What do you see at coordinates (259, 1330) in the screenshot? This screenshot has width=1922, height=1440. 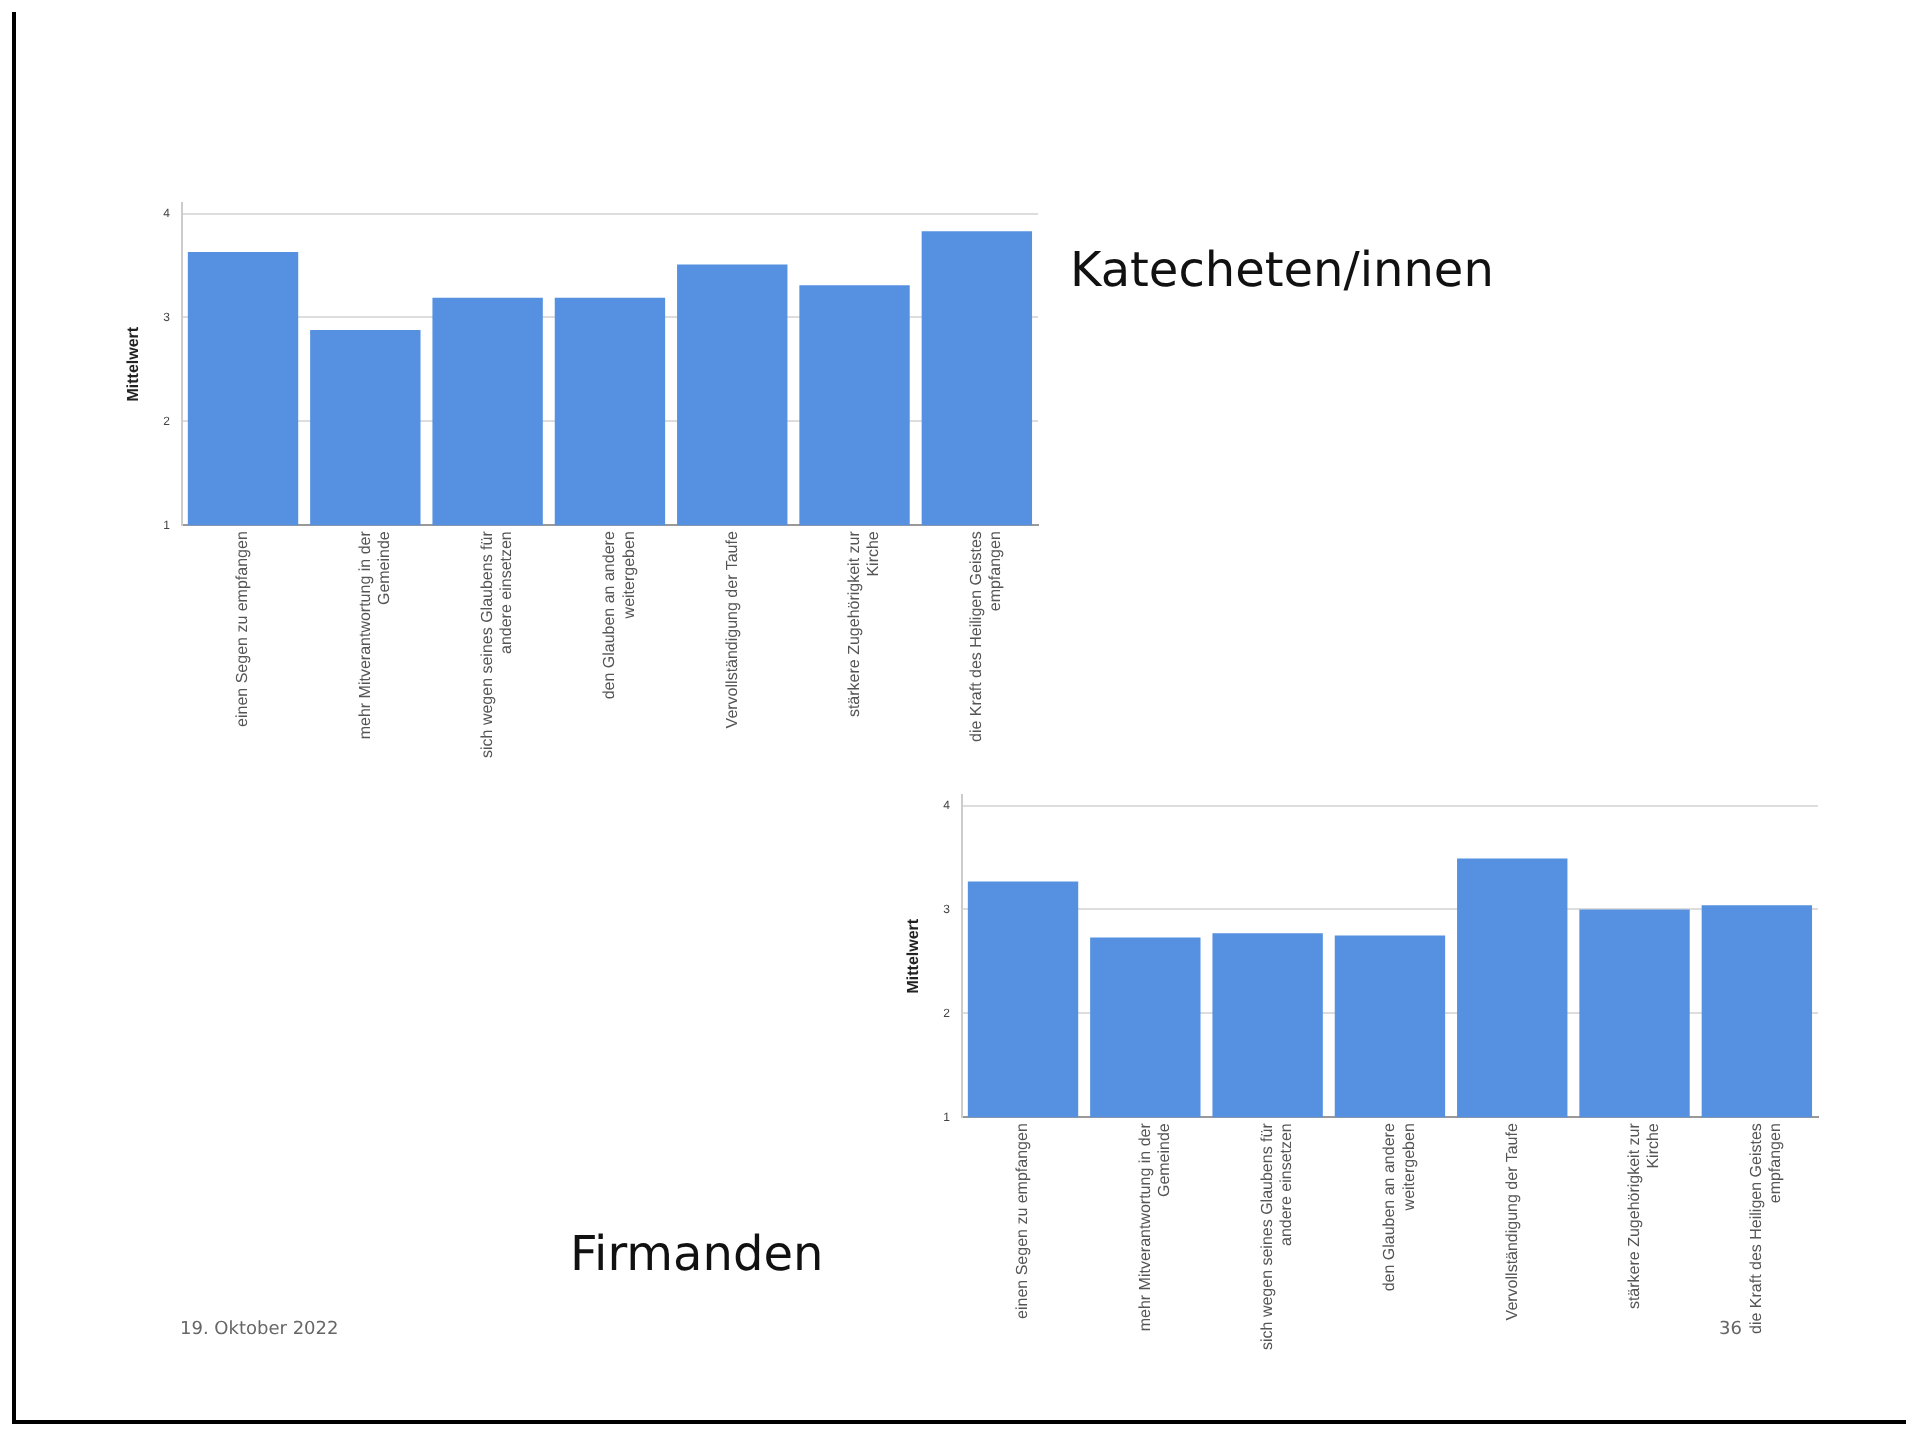 I see `text: 19. Oktober 2022` at bounding box center [259, 1330].